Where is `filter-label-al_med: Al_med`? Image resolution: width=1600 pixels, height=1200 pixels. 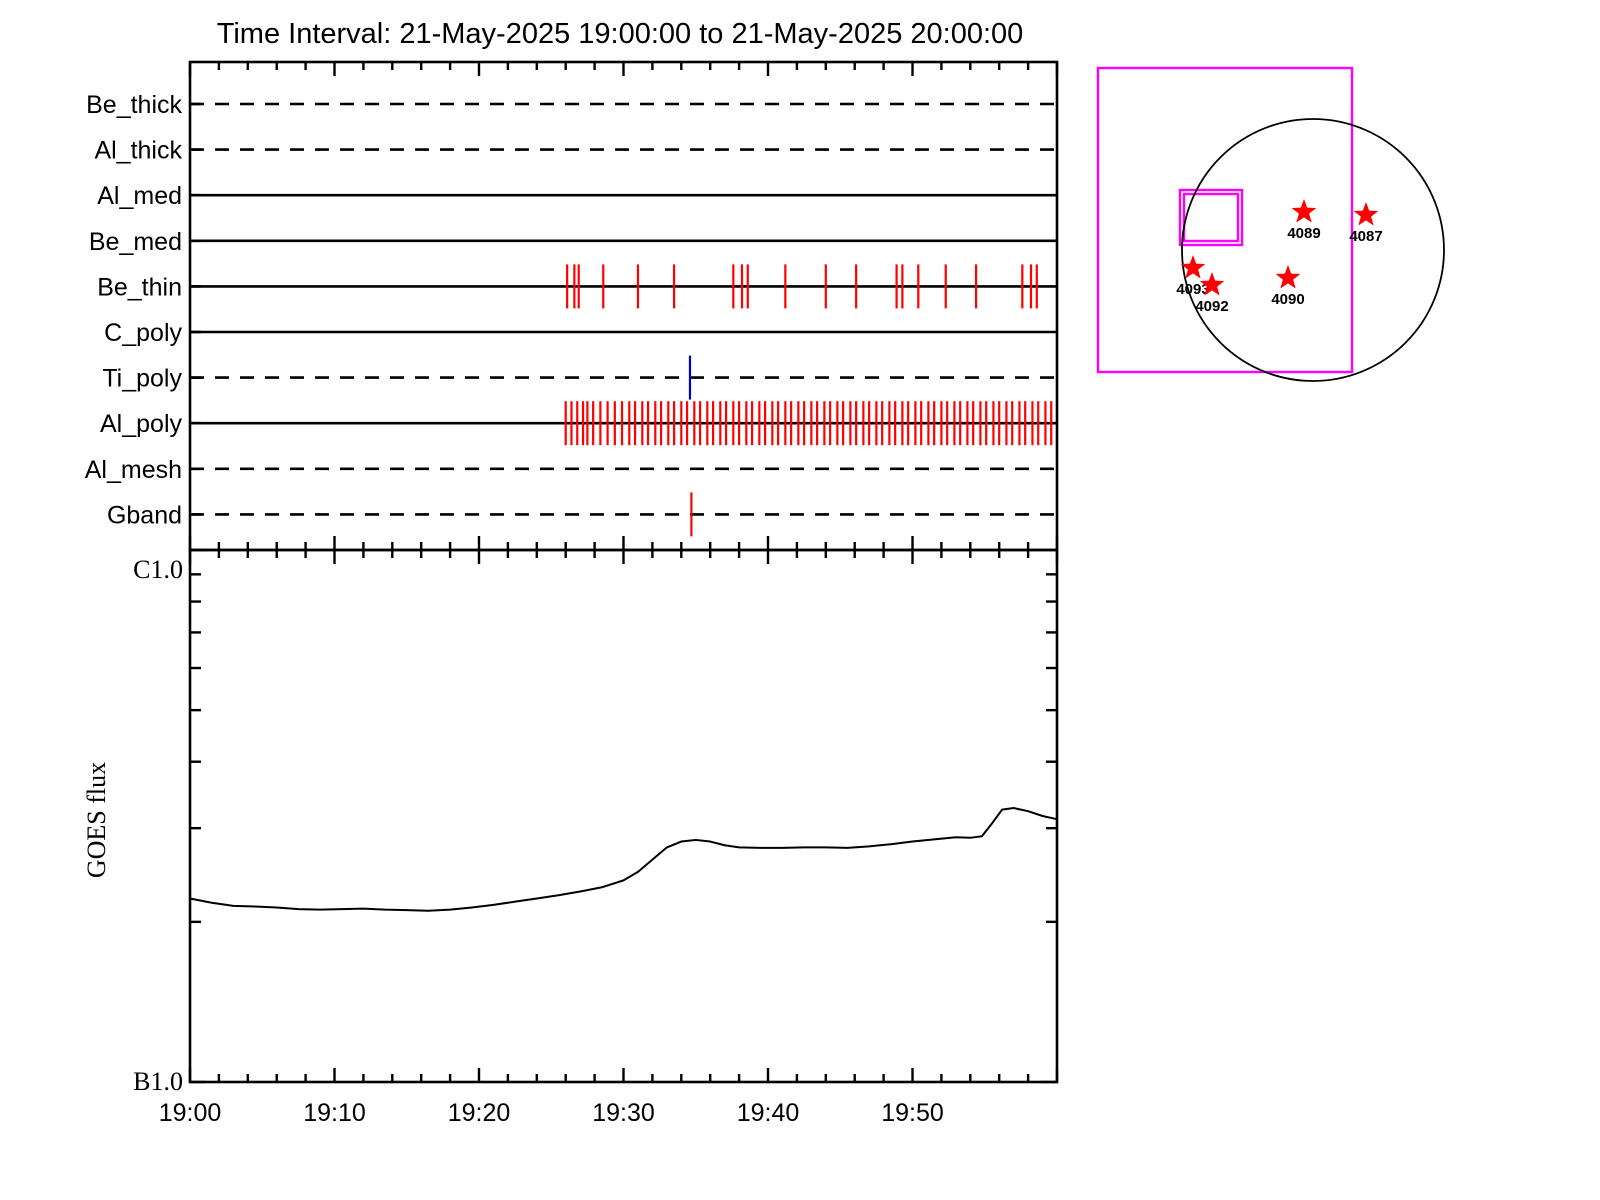
filter-label-al_med: Al_med is located at coordinates (139, 196).